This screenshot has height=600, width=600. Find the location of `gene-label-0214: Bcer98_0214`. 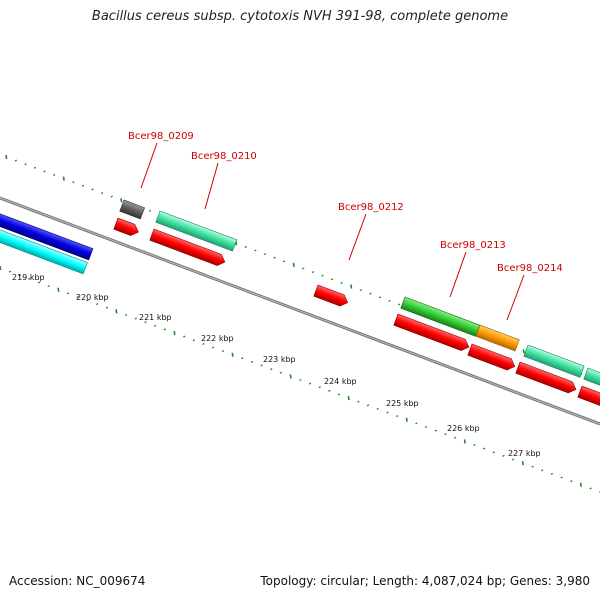

gene-label-0214: Bcer98_0214 is located at coordinates (530, 268).